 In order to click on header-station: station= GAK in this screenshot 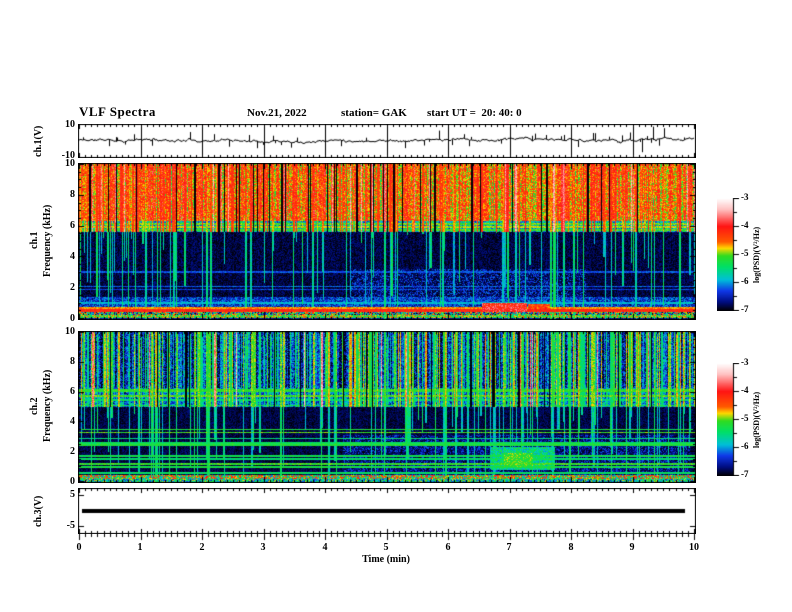, I will do `click(374, 113)`.